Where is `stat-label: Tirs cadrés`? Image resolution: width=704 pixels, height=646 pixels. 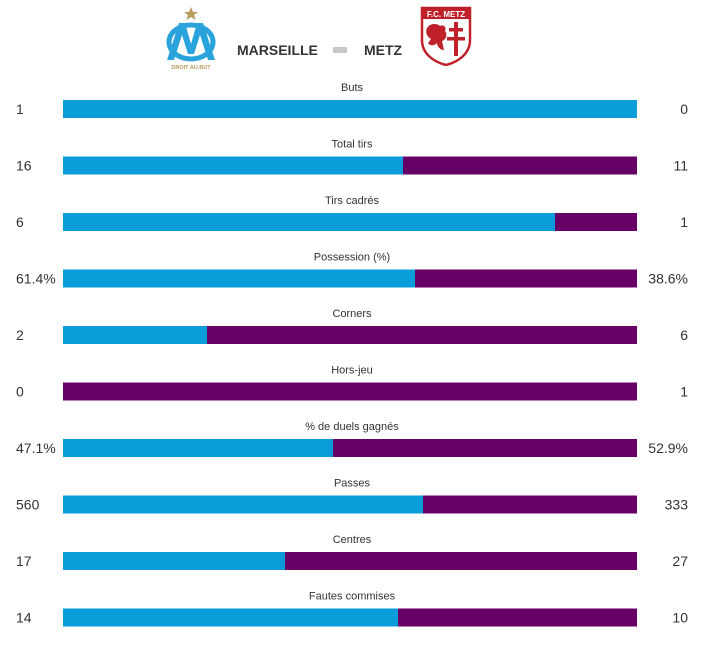
stat-label: Tirs cadrés is located at coordinates (352, 201).